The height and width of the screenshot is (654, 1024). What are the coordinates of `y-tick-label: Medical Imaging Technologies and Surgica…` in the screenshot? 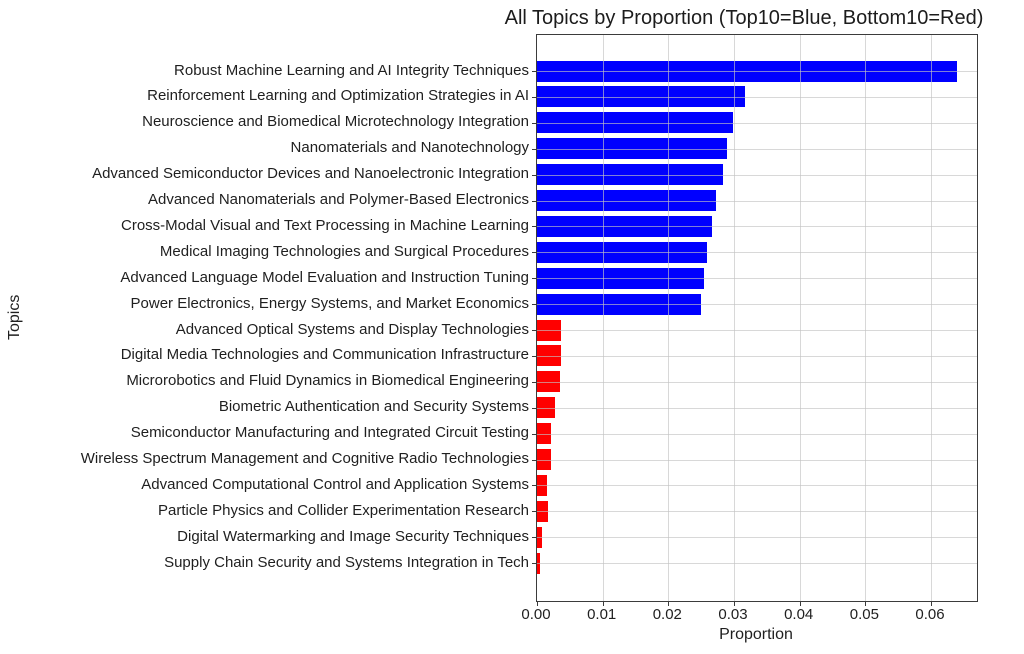 It's located at (344, 251).